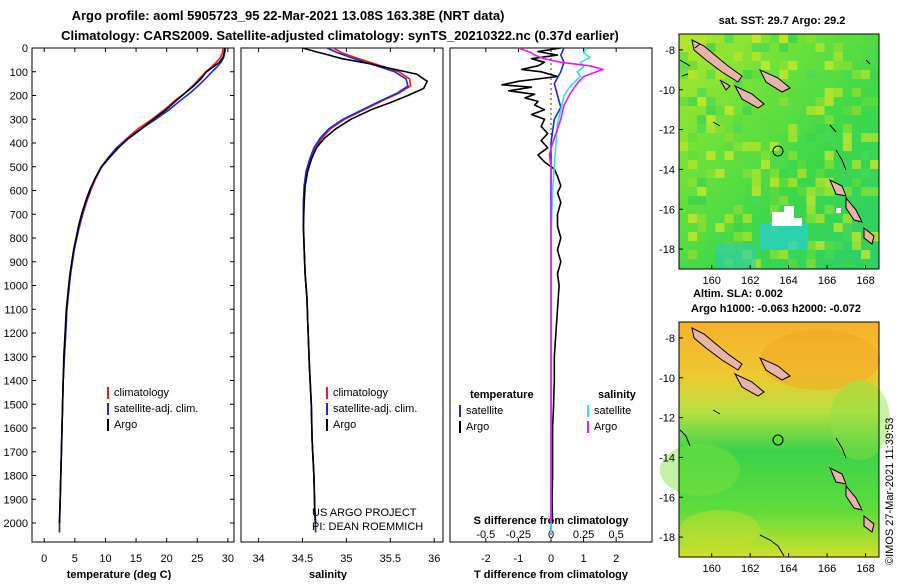  Describe the element at coordinates (583, 535) in the screenshot. I see `salinity-diff-tick-label: 0.25` at that location.